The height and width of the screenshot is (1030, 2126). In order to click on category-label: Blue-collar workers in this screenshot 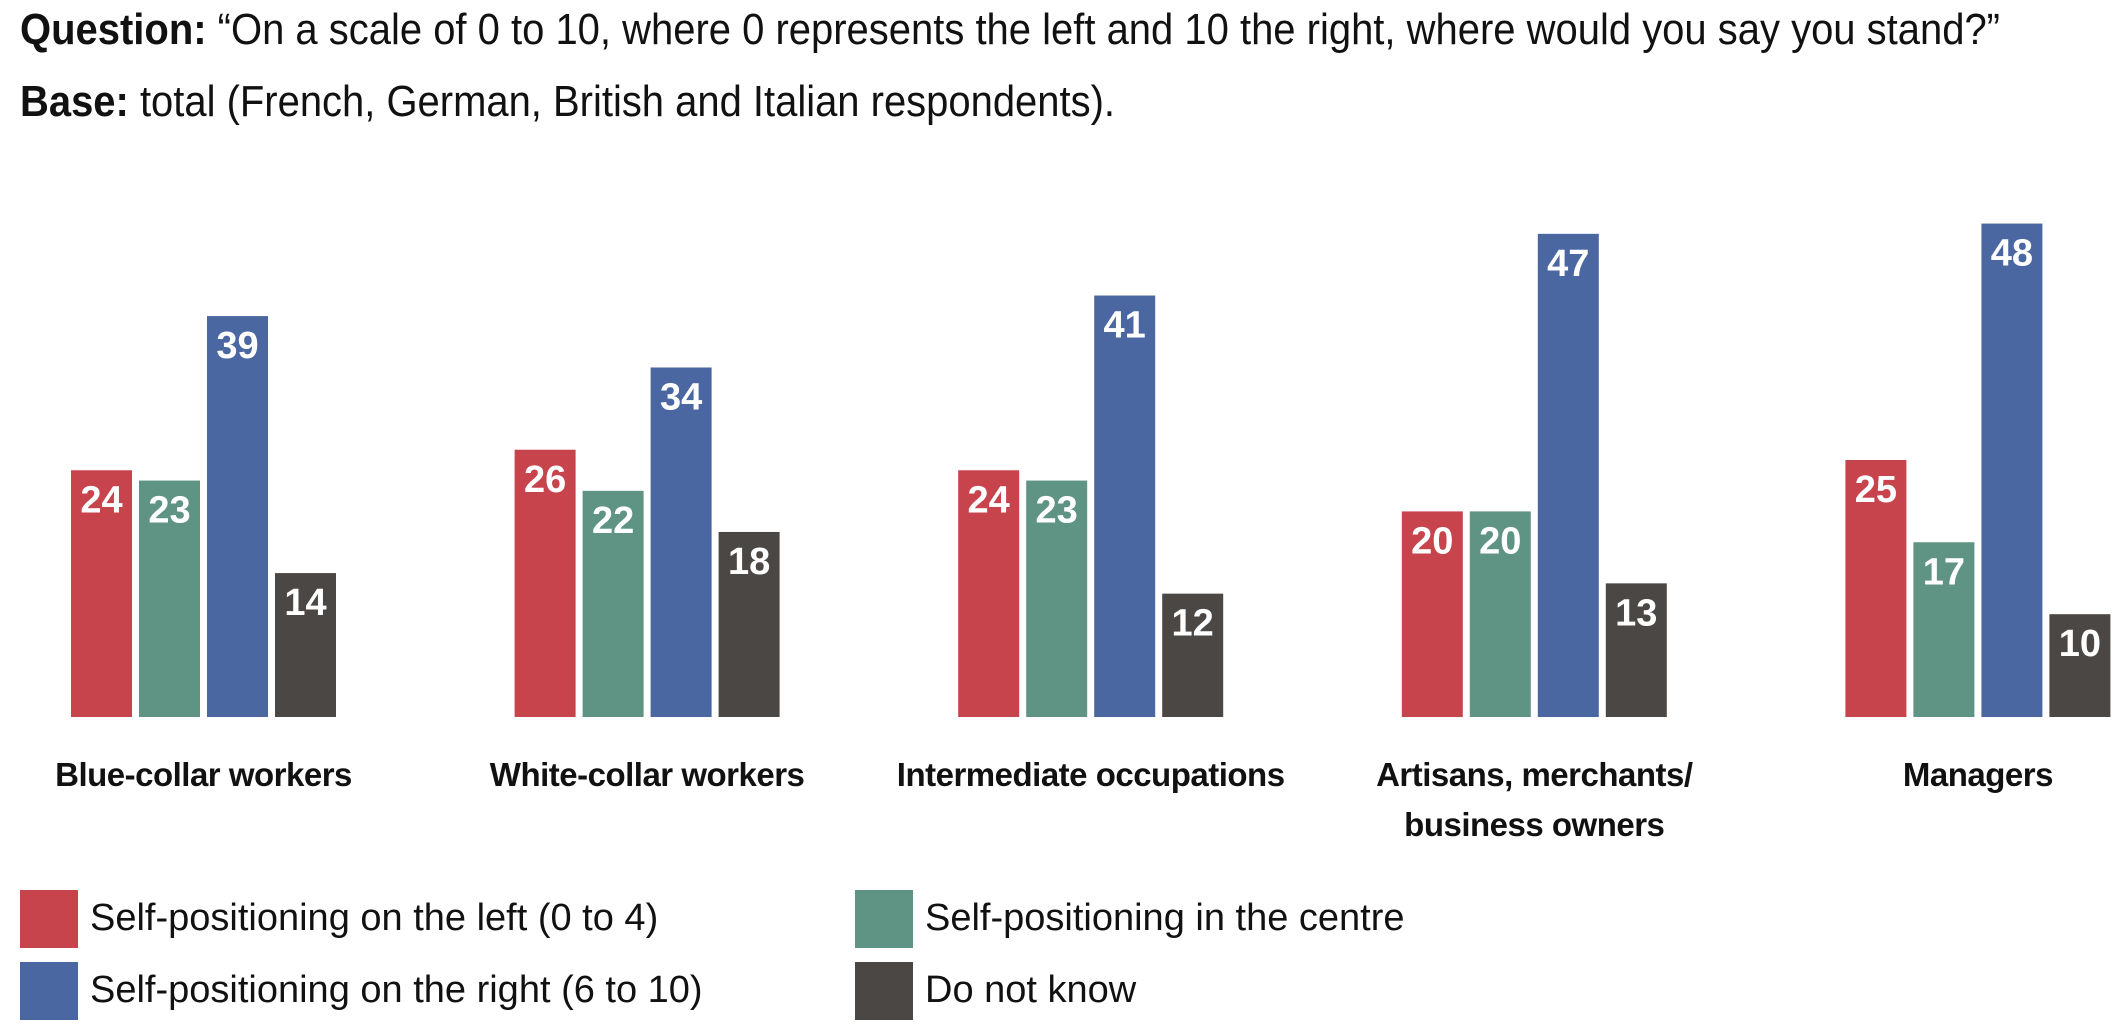, I will do `click(203, 774)`.